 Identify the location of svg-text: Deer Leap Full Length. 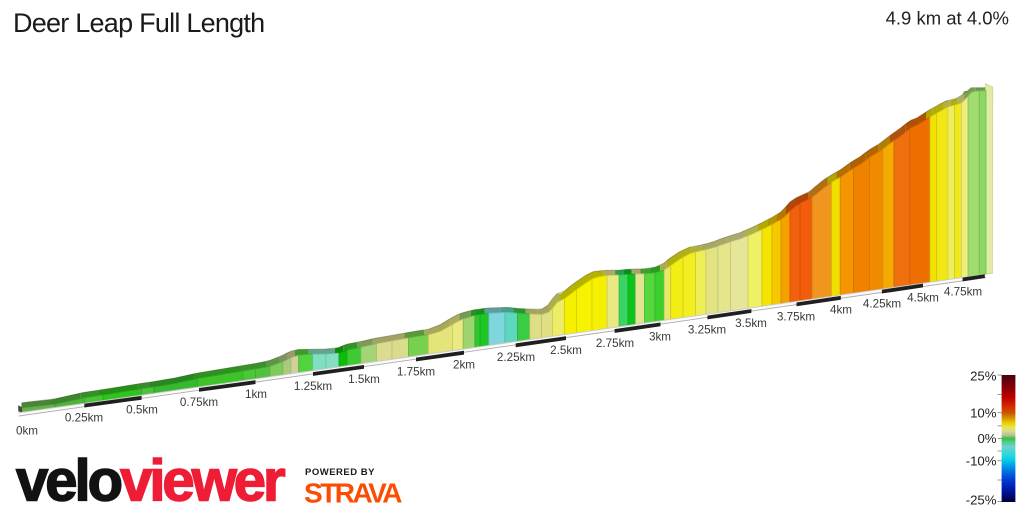
(138, 23).